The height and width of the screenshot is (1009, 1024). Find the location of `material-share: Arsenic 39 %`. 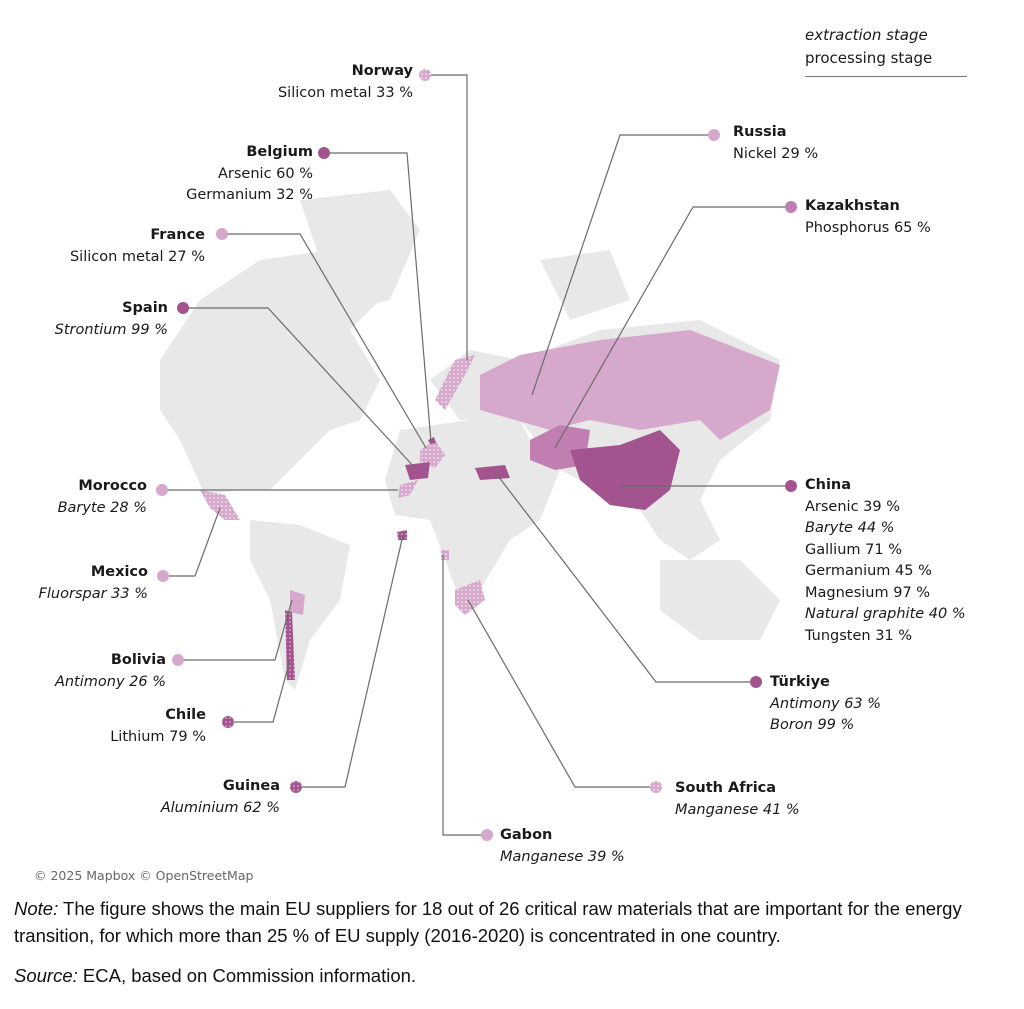

material-share: Arsenic 39 % is located at coordinates (852, 506).